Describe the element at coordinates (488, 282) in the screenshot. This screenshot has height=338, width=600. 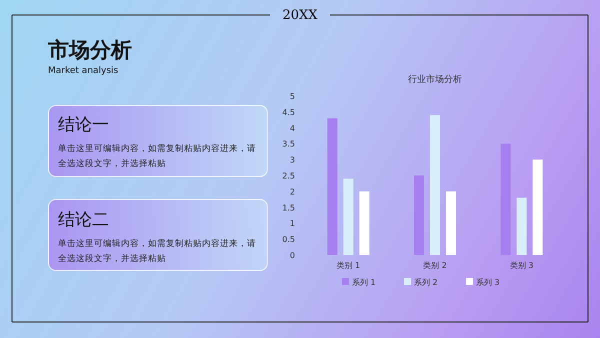
I see `legend-label: 系列 3` at that location.